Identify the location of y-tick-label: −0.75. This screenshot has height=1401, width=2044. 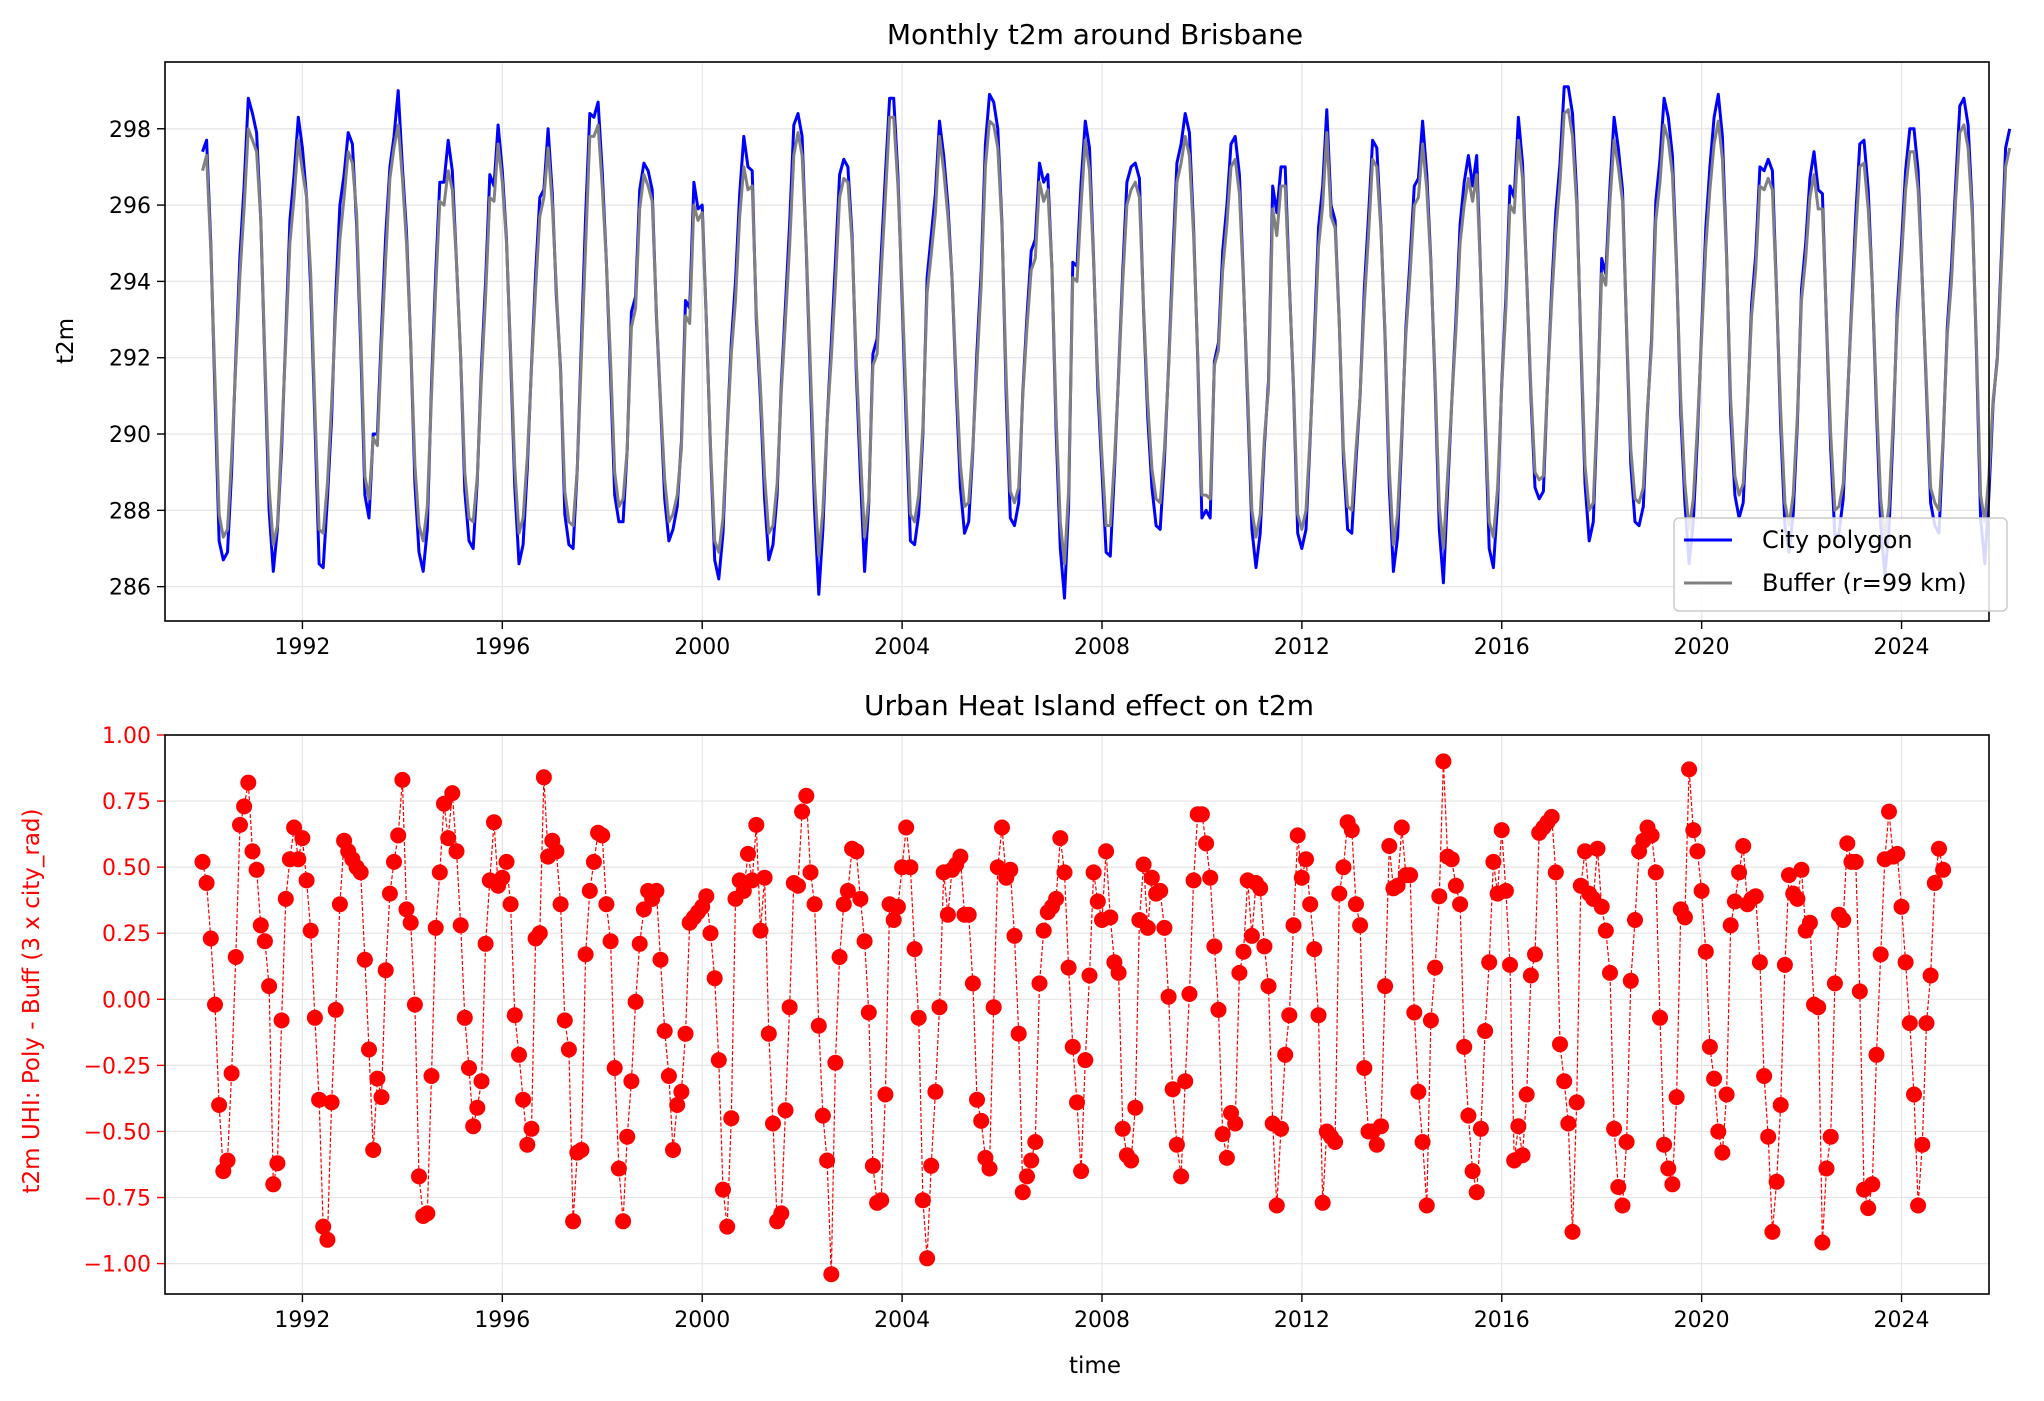
(117, 1199).